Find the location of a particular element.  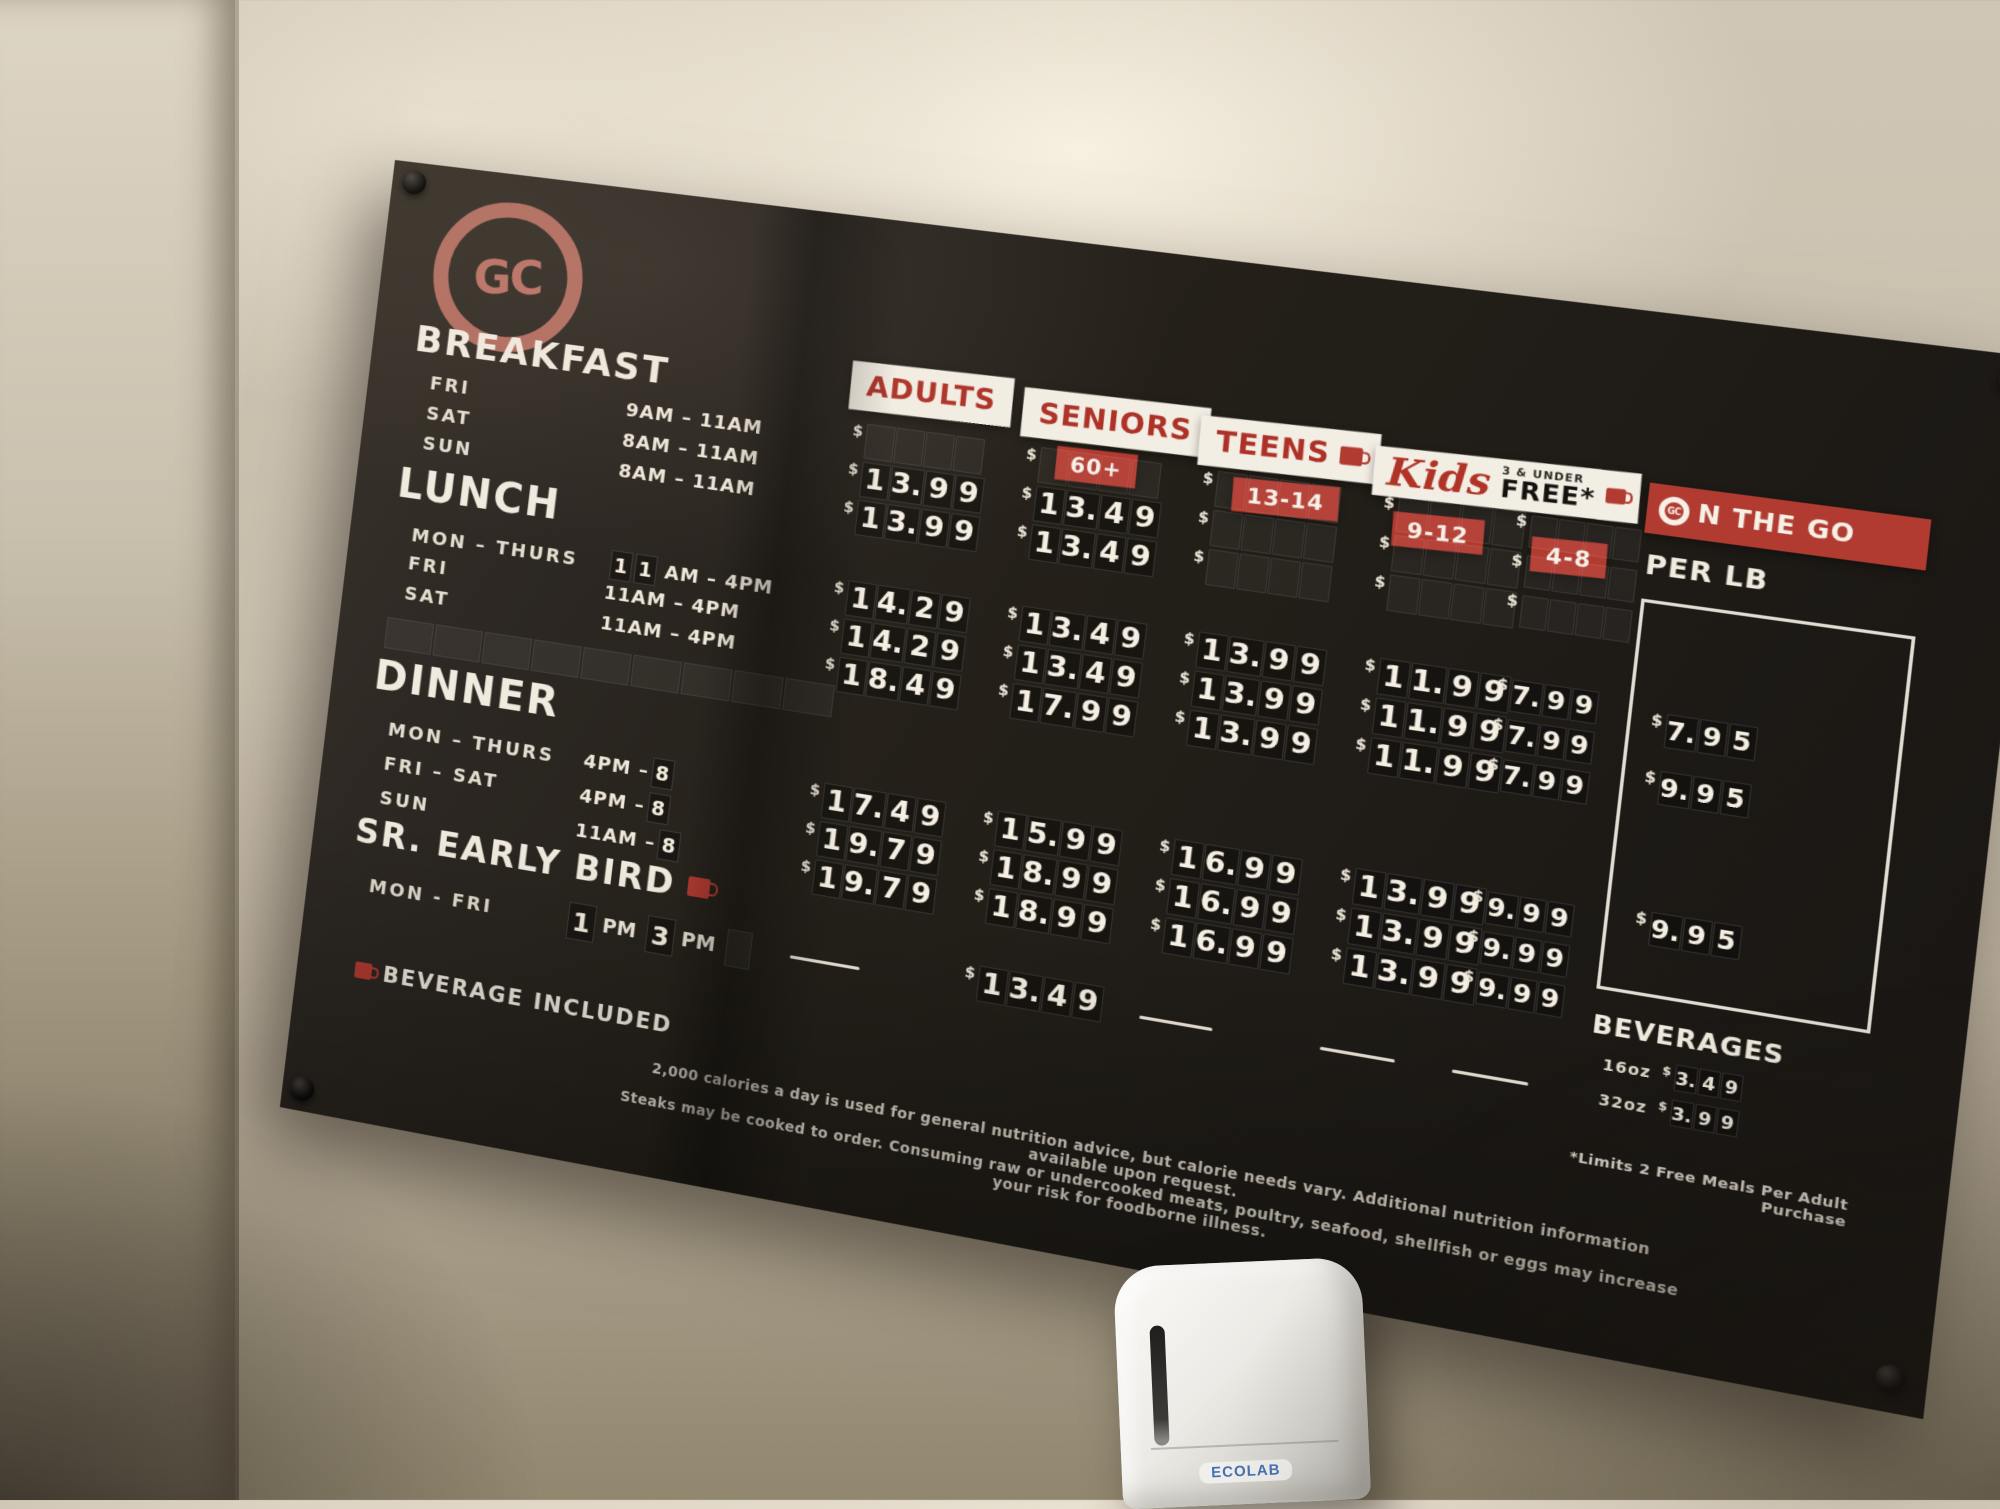

early-bird-price-kids48 is located at coordinates (1490, 1070).